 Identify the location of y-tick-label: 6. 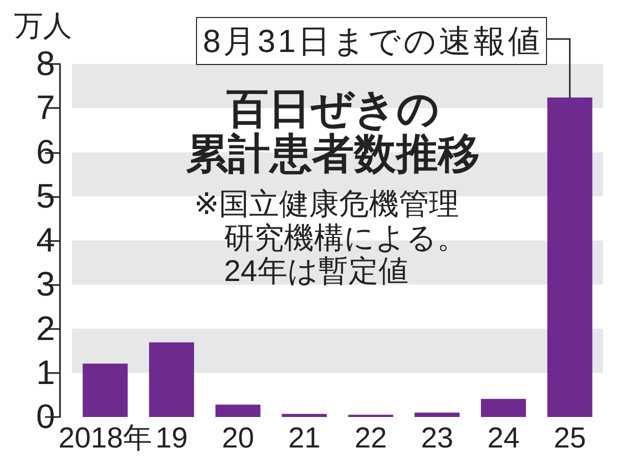
(45, 152).